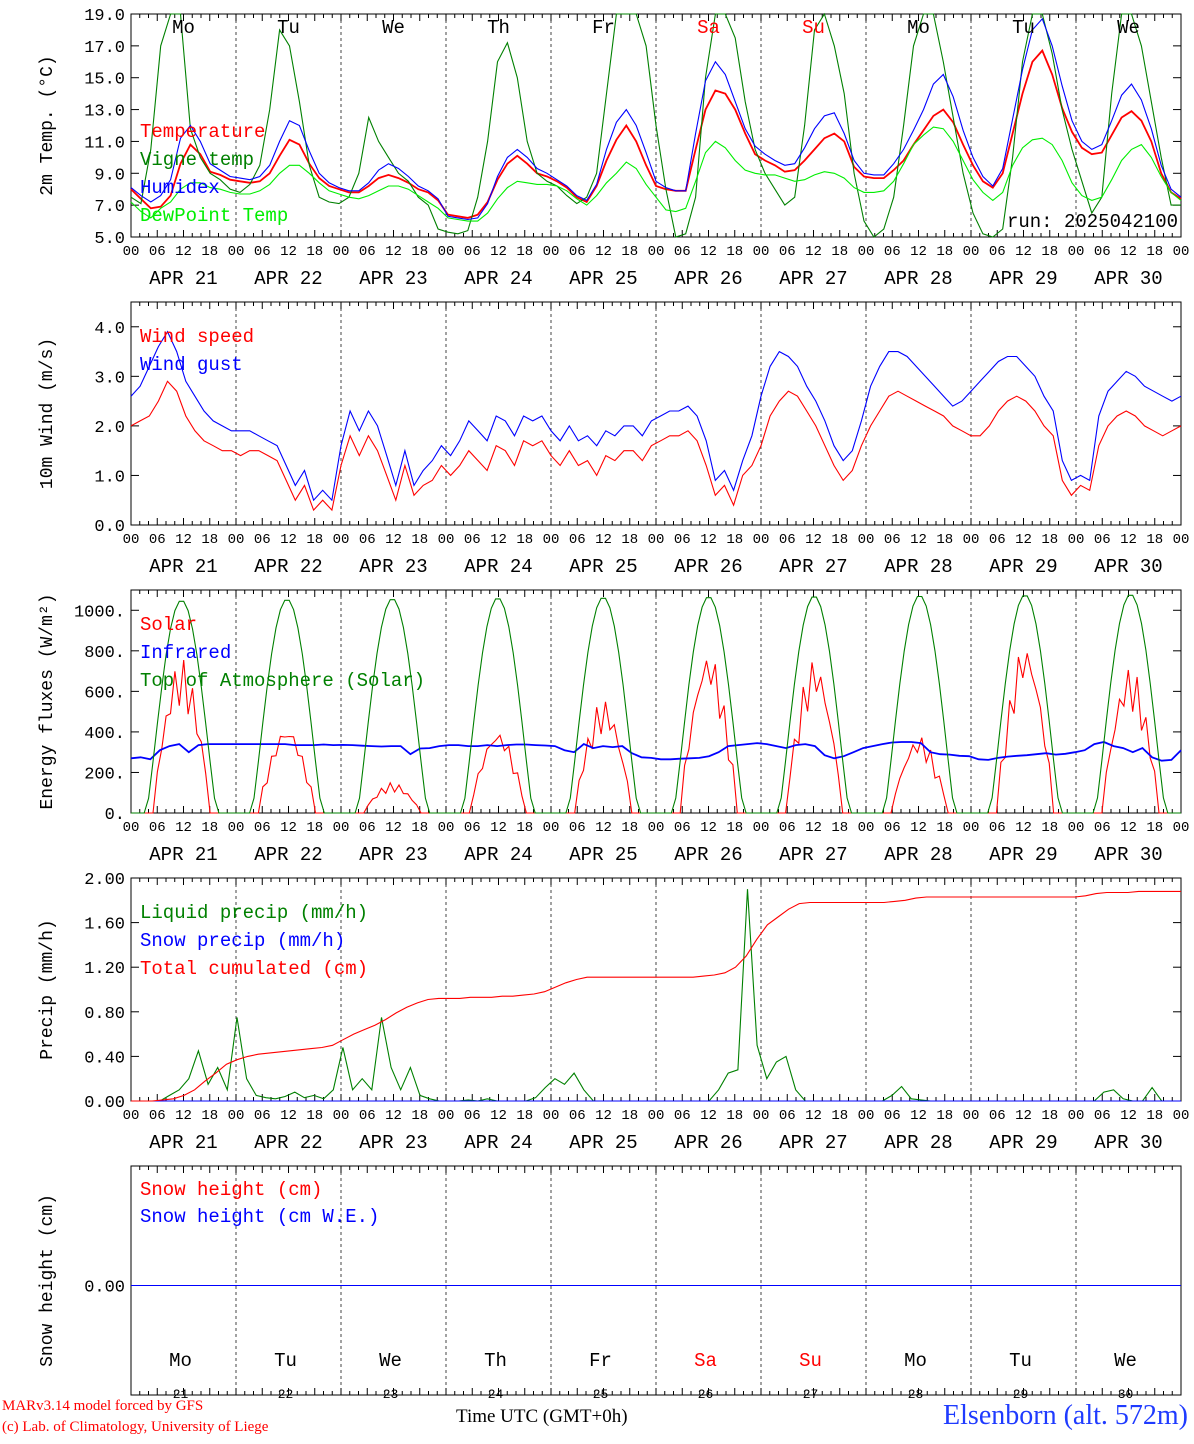  What do you see at coordinates (104, 16) in the screenshot?
I see `y-tick-label: 19.0` at bounding box center [104, 16].